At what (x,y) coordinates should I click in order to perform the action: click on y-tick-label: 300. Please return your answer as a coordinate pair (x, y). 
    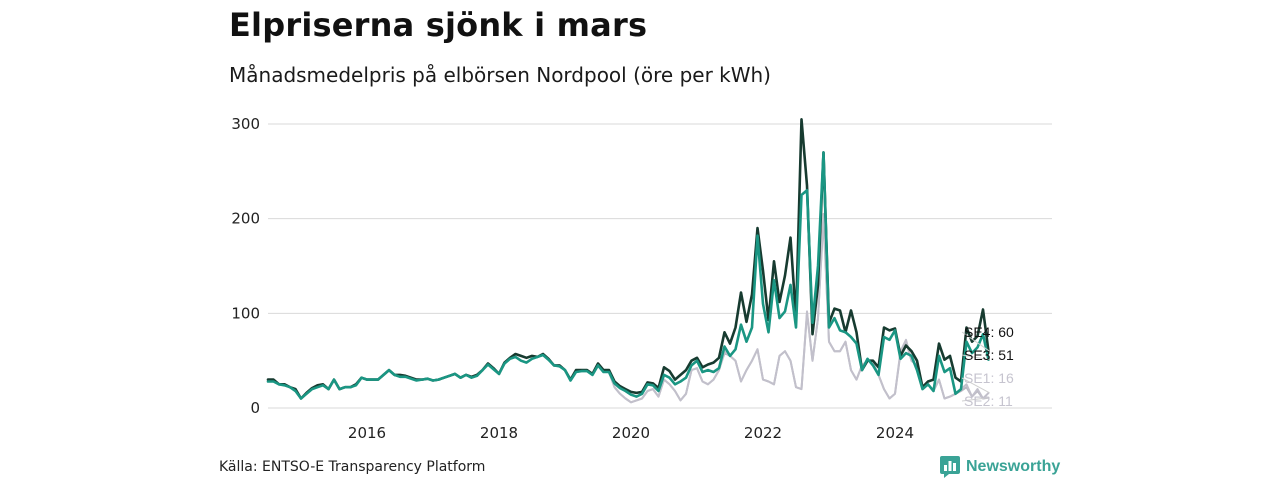
    Looking at the image, I should click on (245, 124).